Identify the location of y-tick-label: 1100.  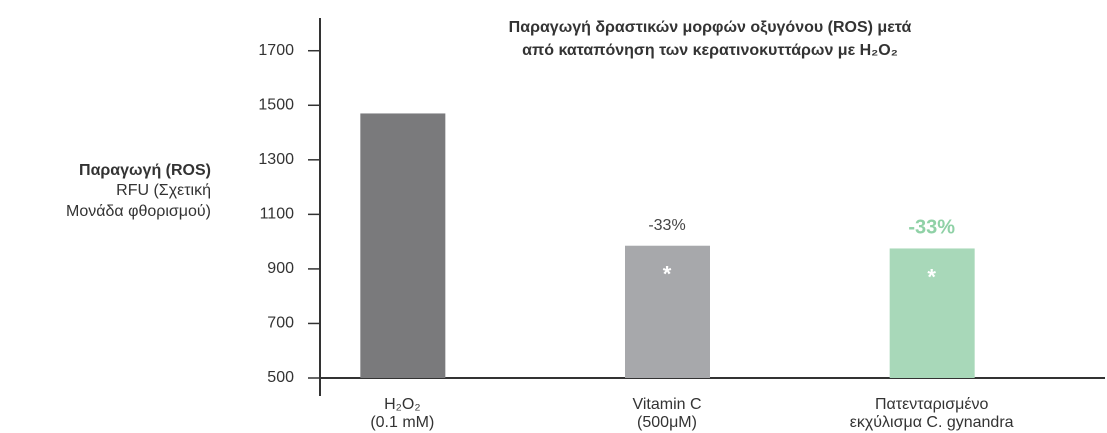
(277, 214).